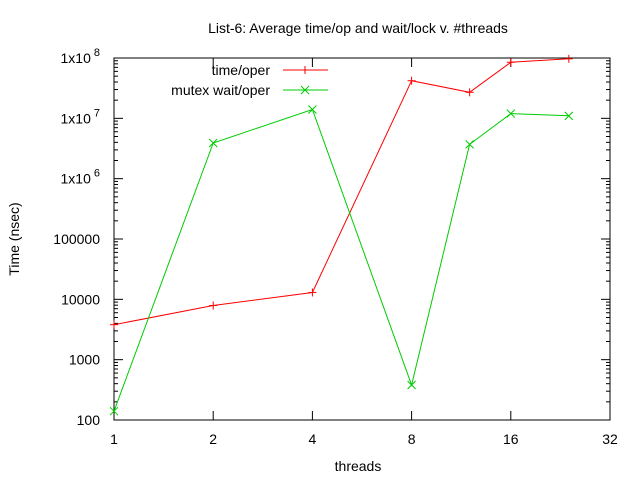 The image size is (640, 480). I want to click on y-tick-label-base: 100000, so click(76, 239).